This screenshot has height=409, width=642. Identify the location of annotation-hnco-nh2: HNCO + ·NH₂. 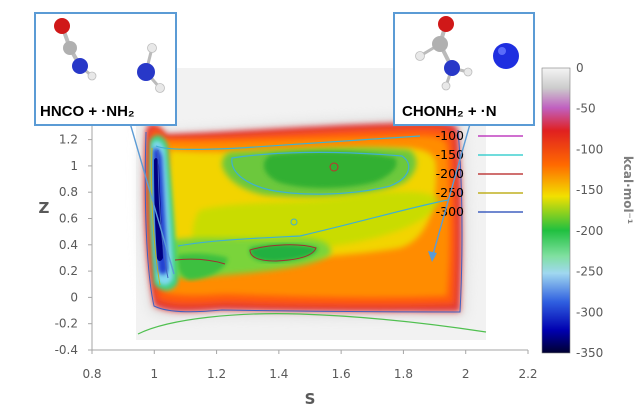
(105, 143).